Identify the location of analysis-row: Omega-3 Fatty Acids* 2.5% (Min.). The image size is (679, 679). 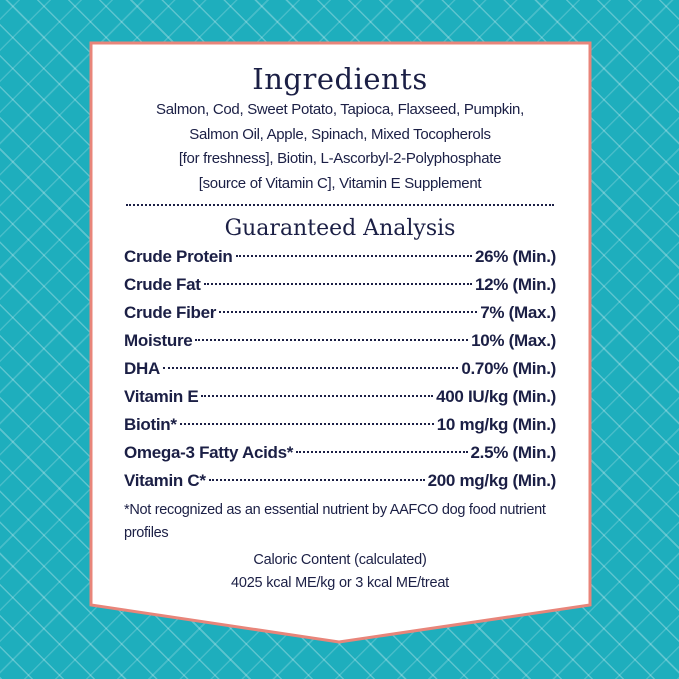
(340, 453).